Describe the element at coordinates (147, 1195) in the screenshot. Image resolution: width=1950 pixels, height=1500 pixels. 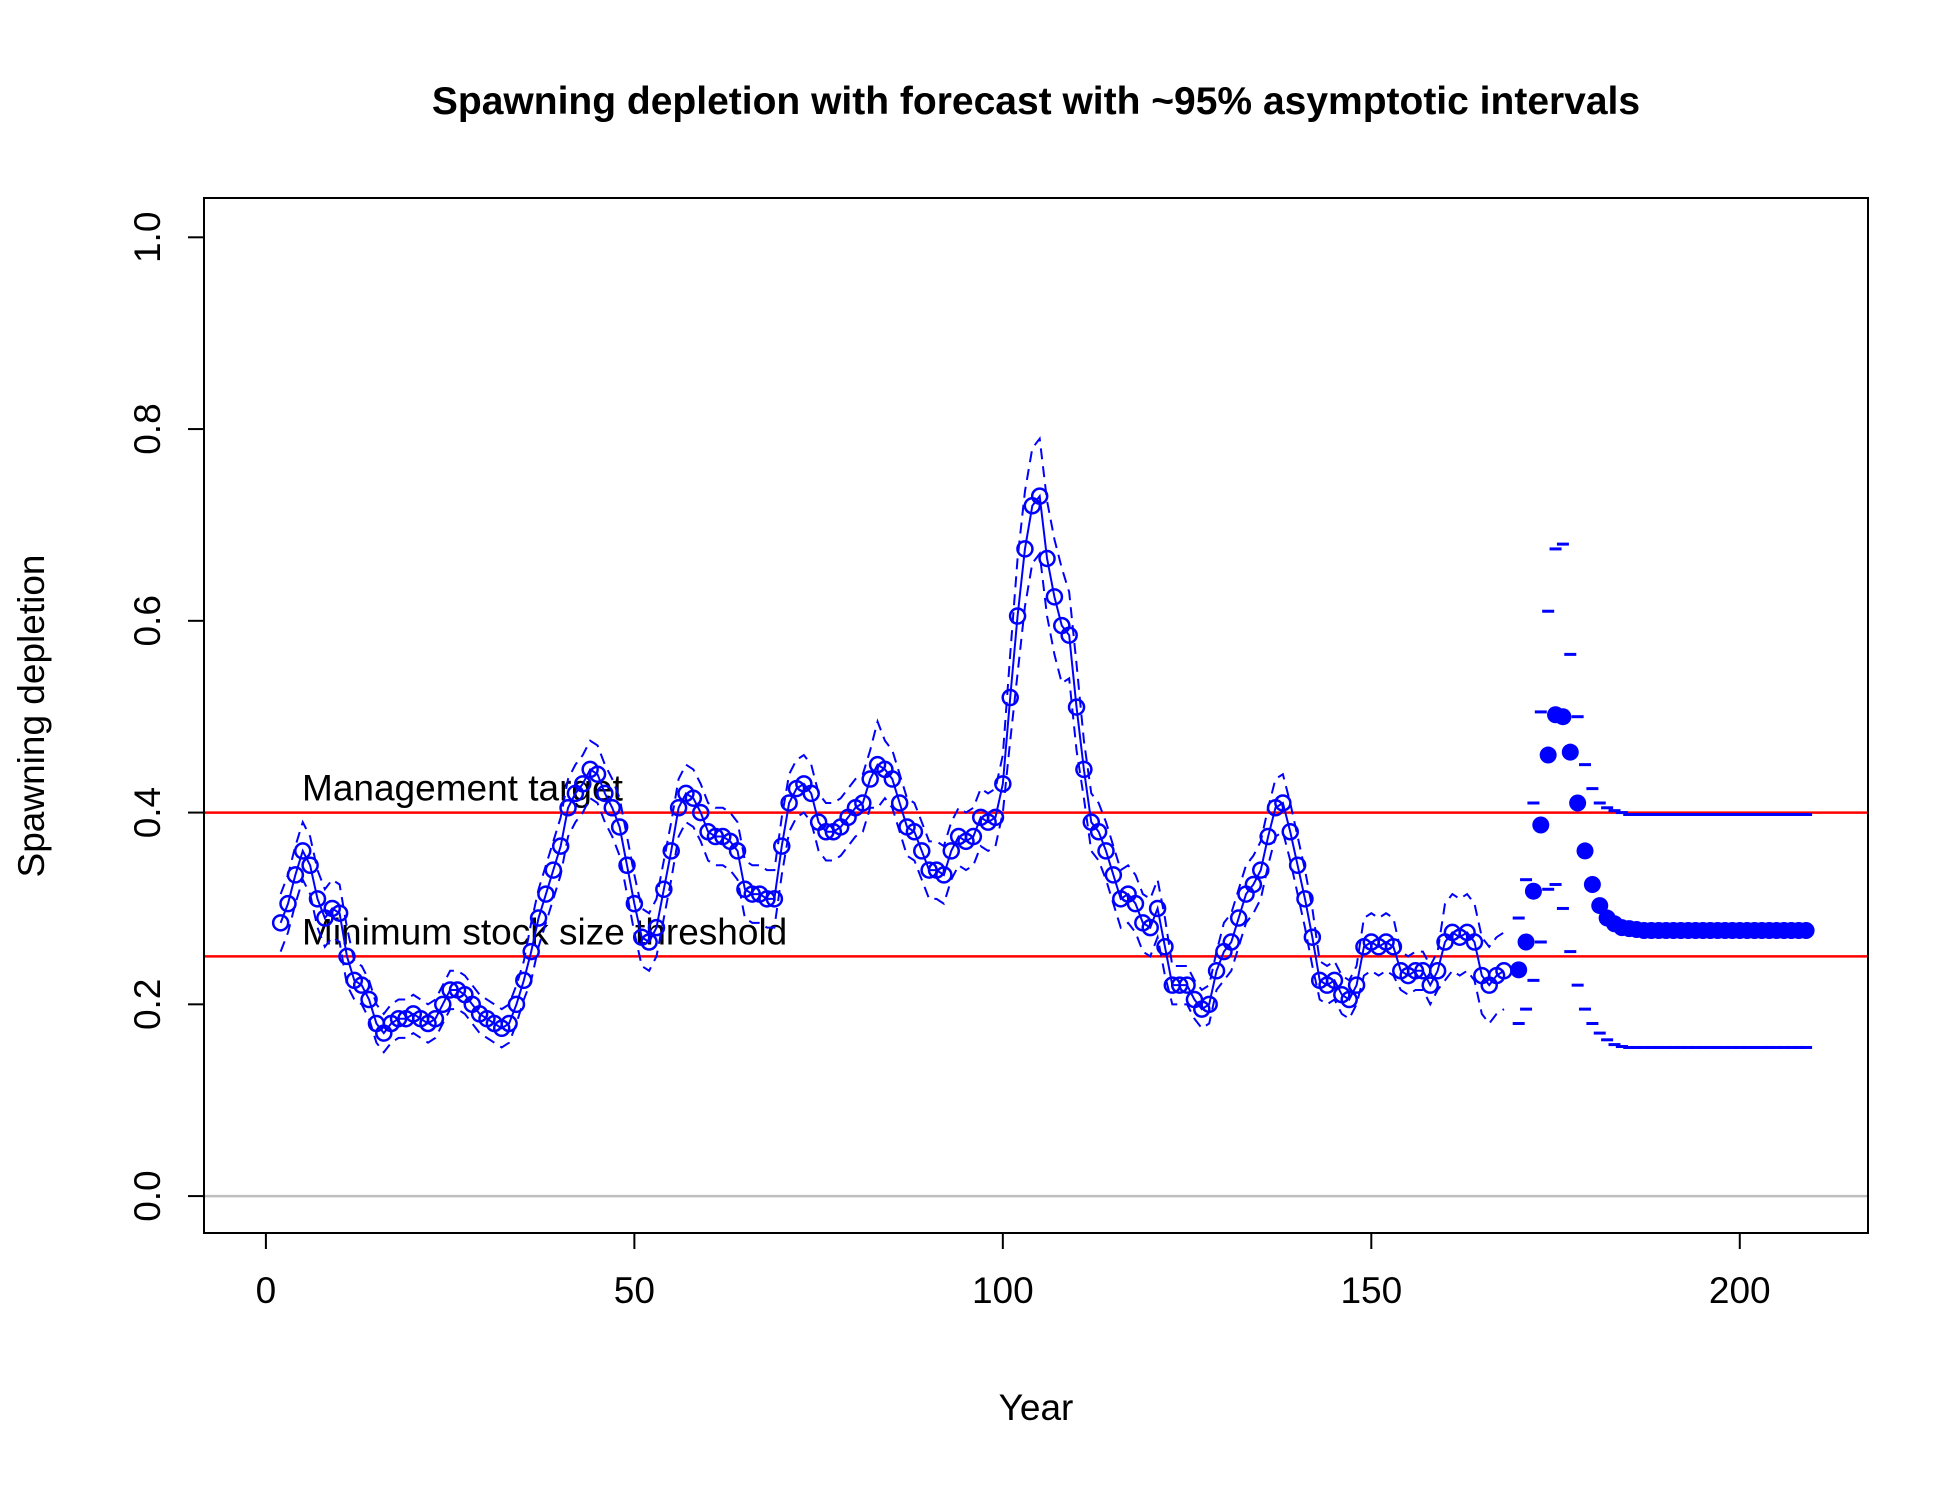
I see `y-tick-label: 0.0` at that location.